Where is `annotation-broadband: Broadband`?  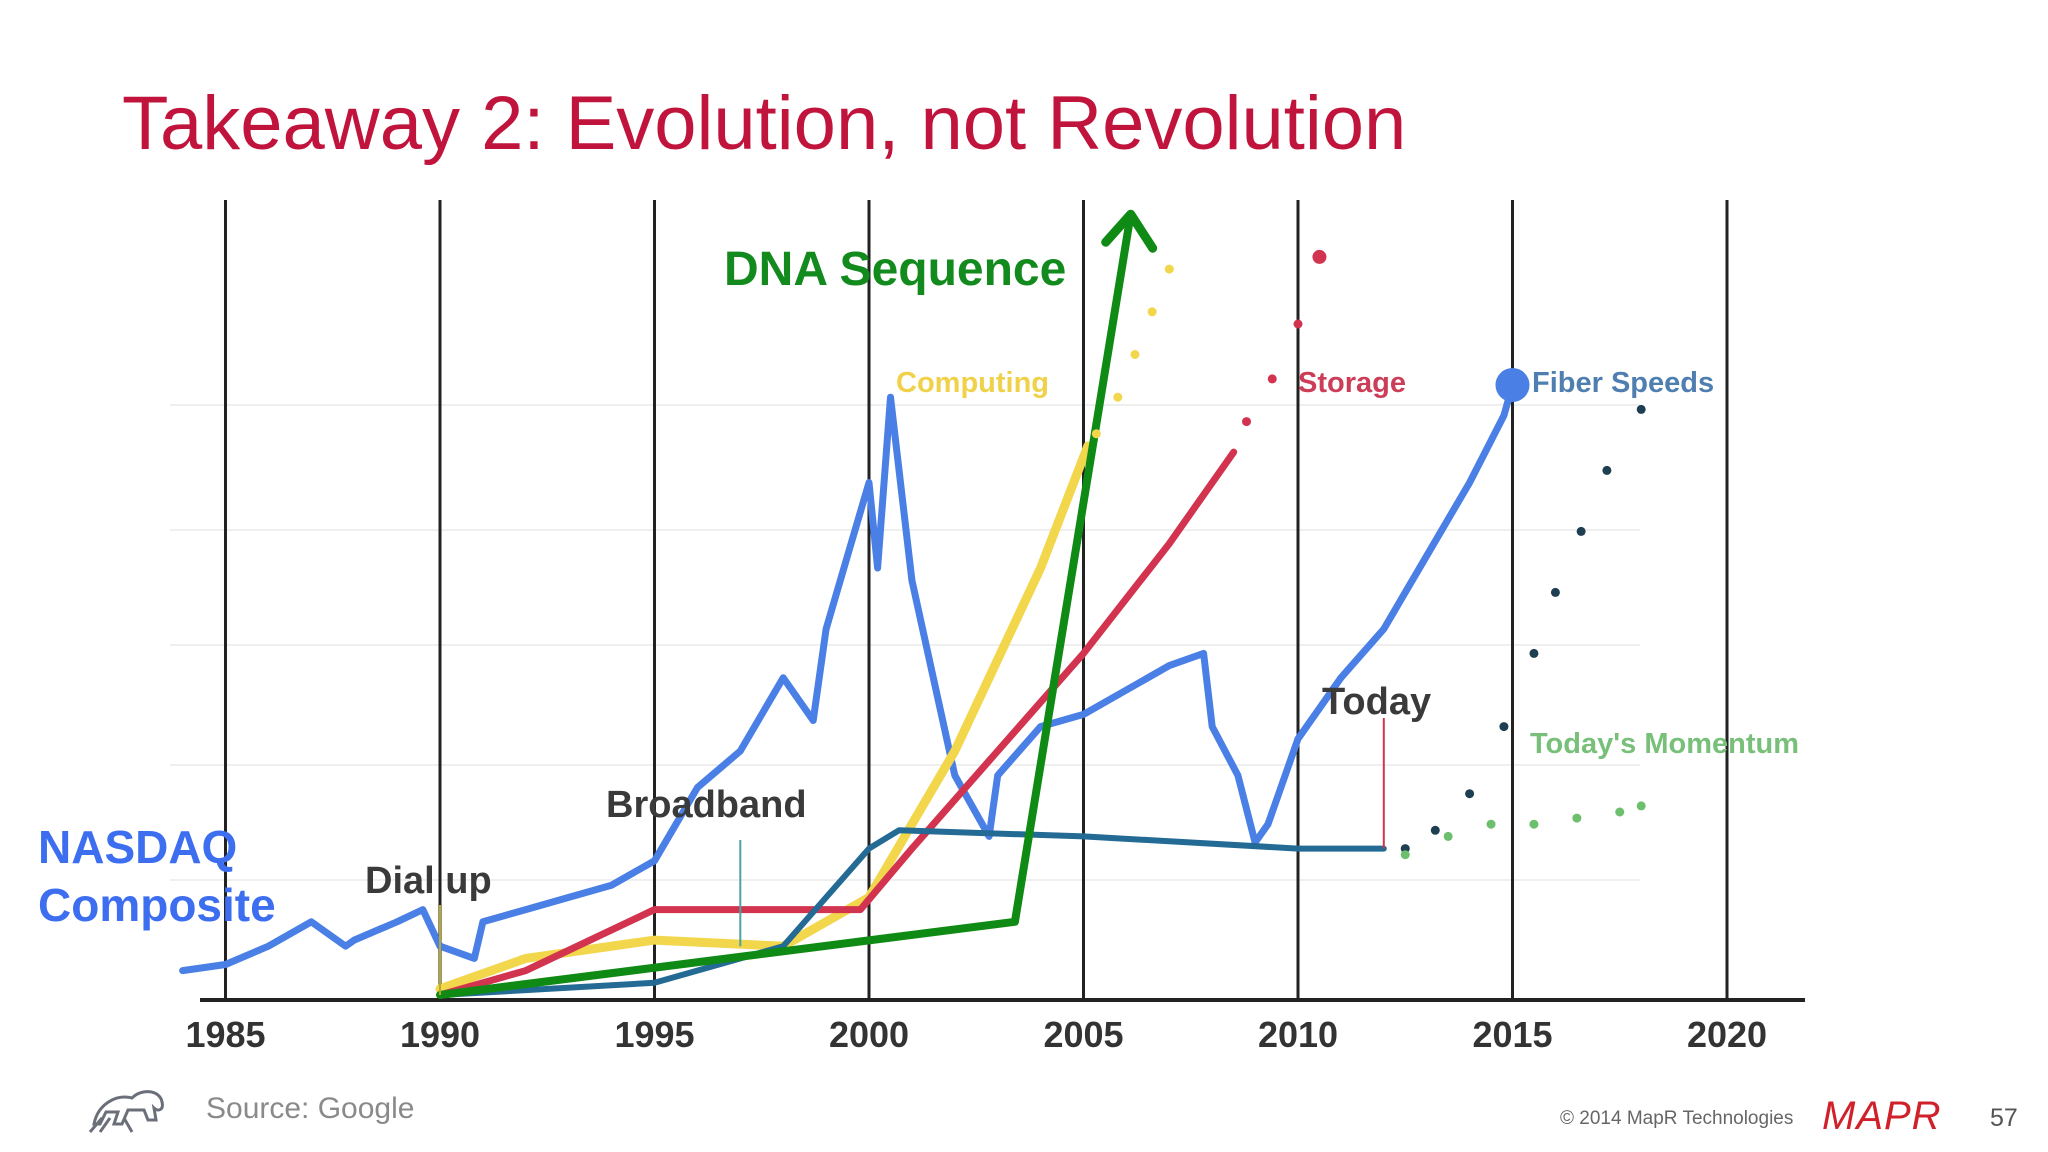
annotation-broadband: Broadband is located at coordinates (706, 805).